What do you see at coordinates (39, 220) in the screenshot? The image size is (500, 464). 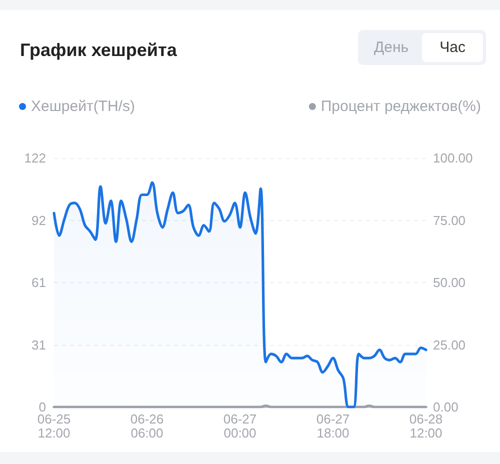 I see `y-tick-label: 92` at bounding box center [39, 220].